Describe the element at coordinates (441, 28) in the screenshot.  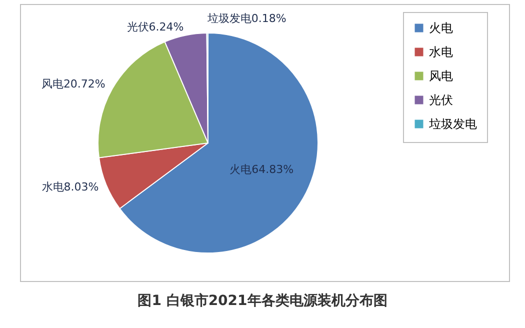
I see `legend-label: 火电` at that location.